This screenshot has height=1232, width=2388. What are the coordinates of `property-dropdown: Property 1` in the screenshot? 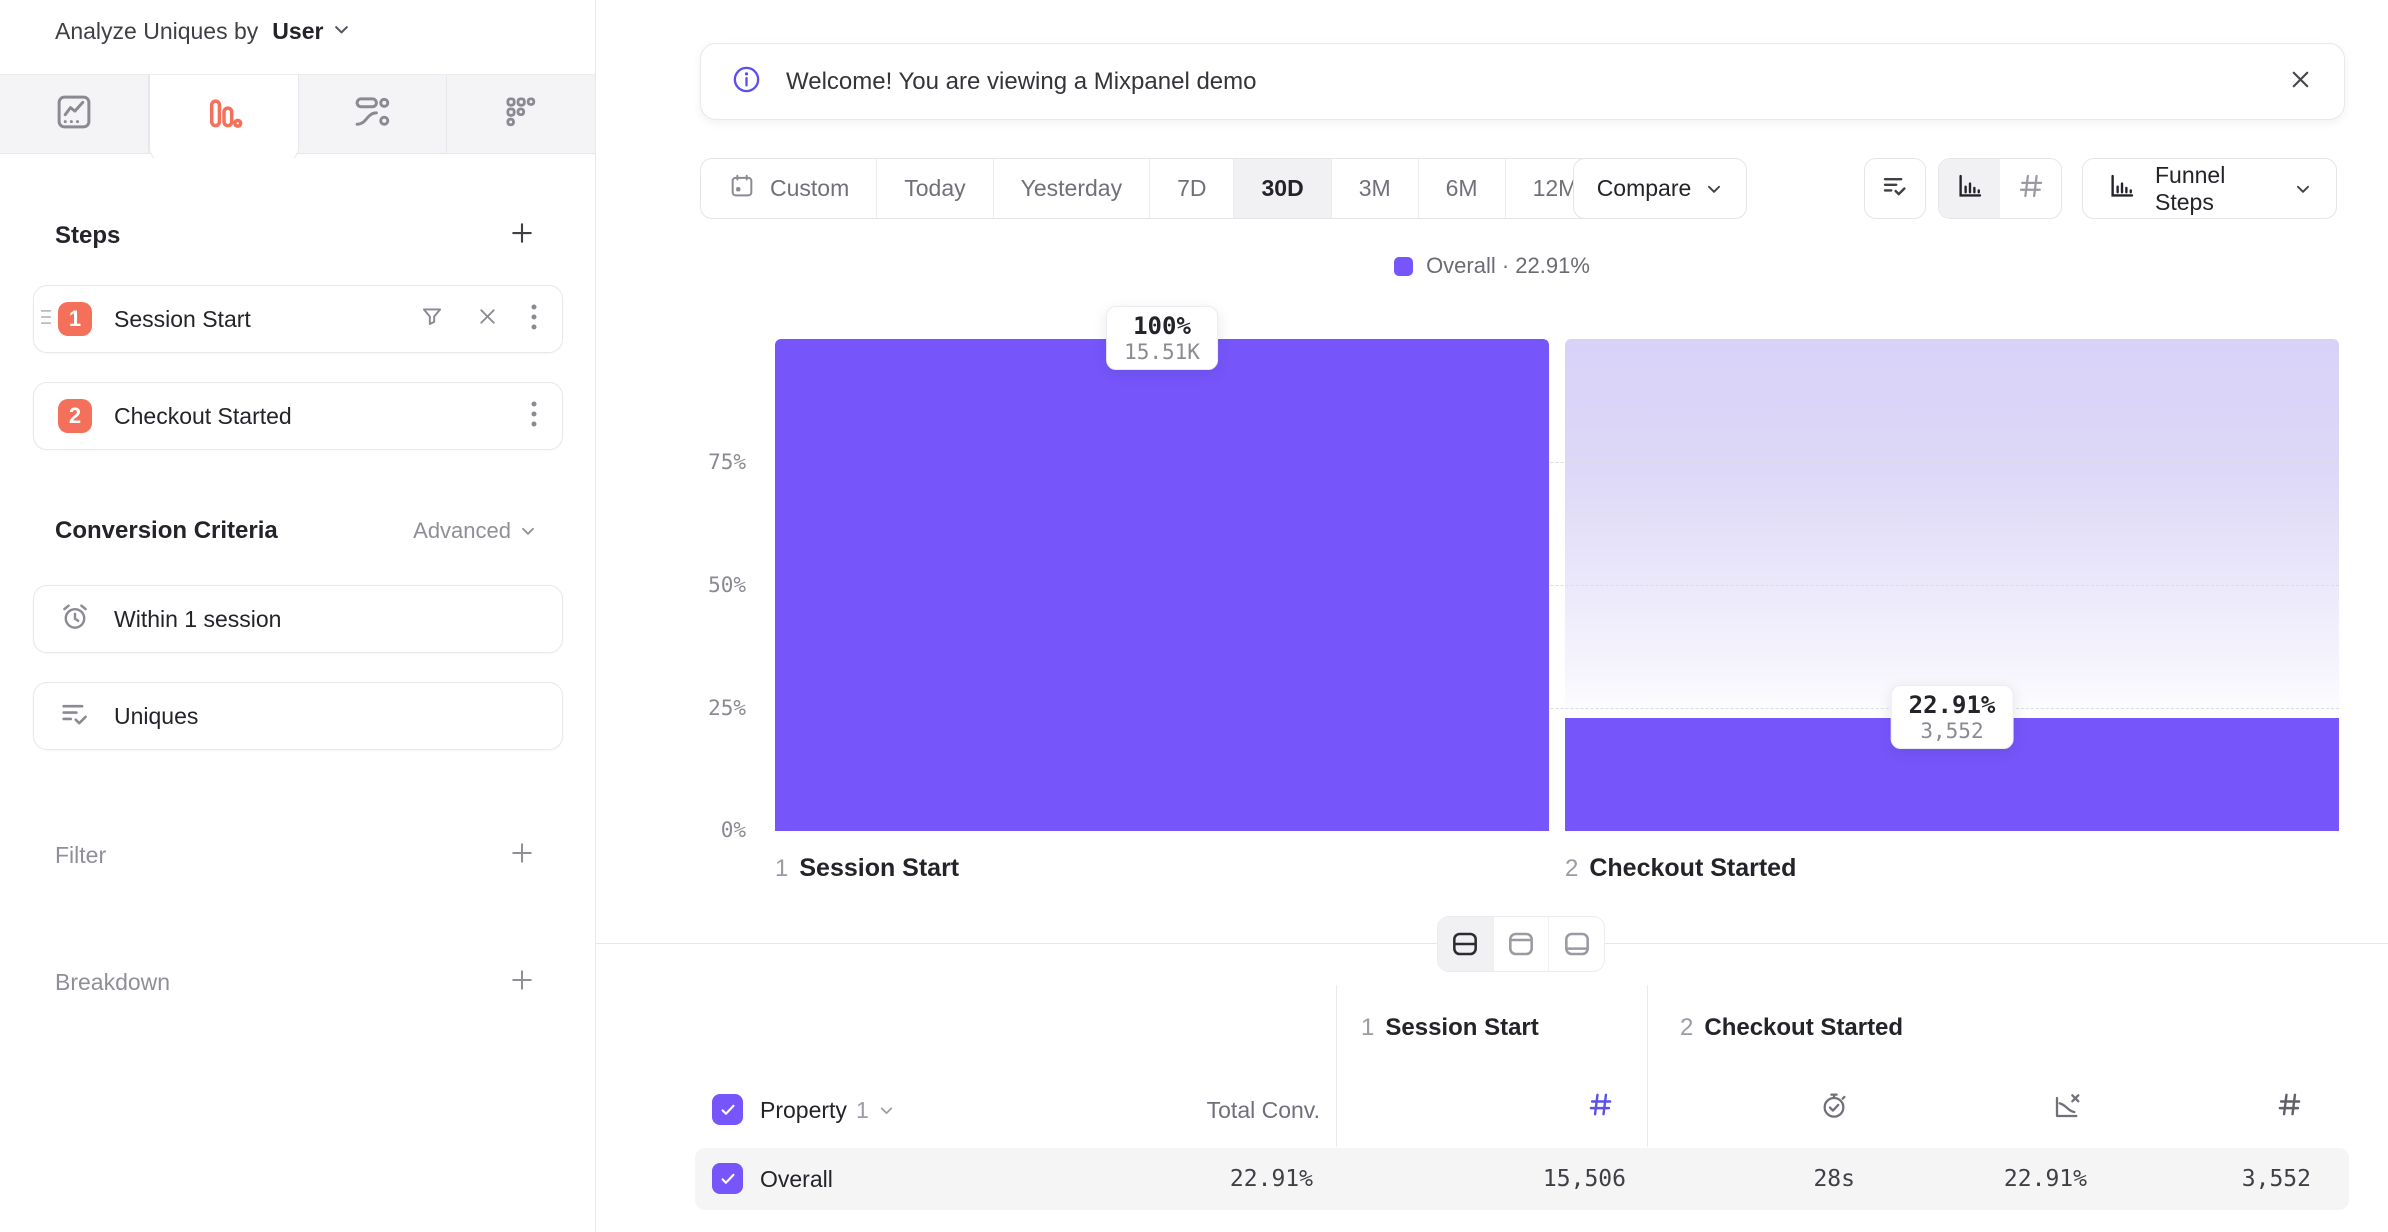 It's located at (827, 1110).